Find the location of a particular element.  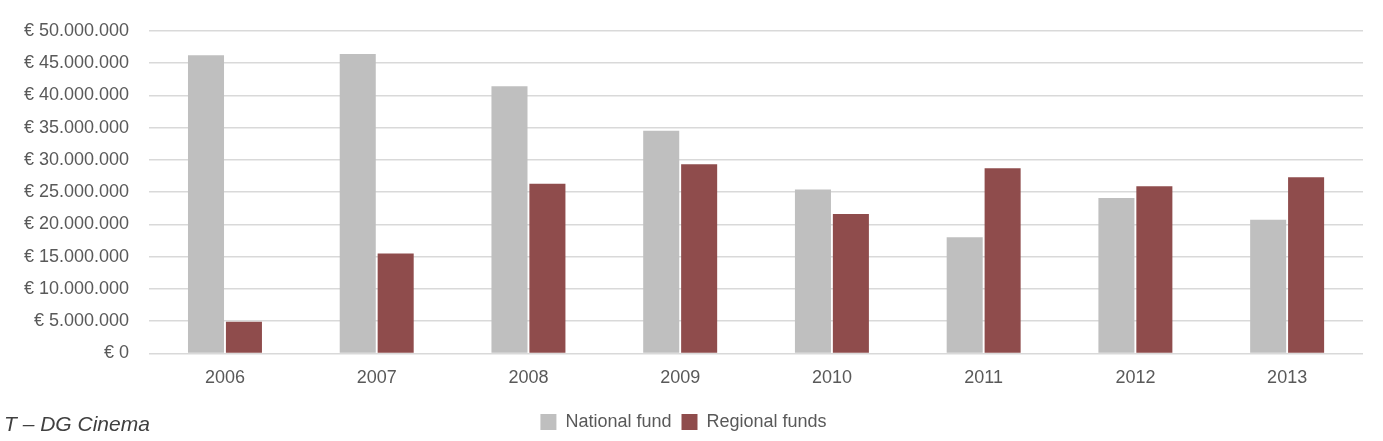

y-tick-label: € 5.000.000 is located at coordinates (82, 320).